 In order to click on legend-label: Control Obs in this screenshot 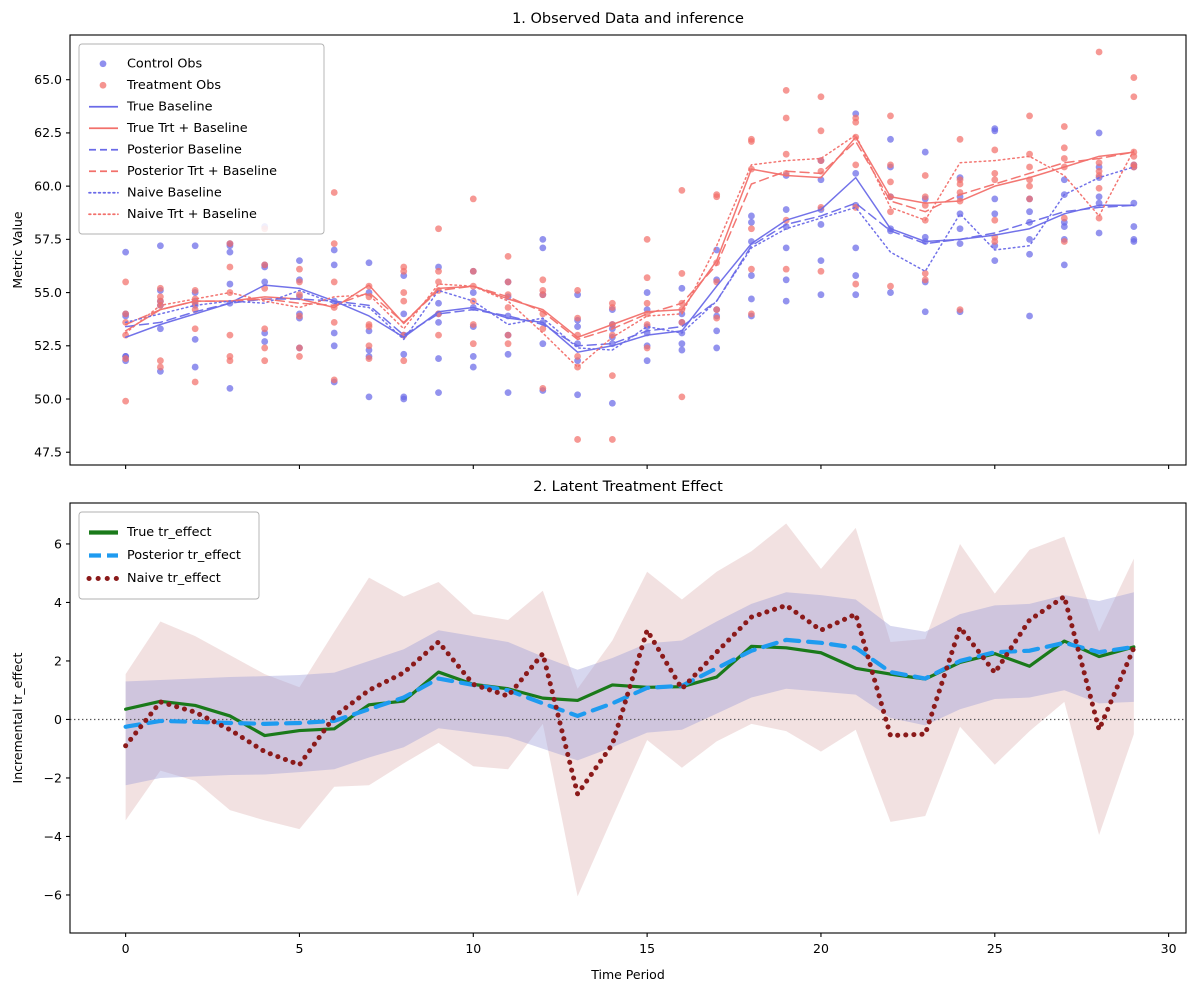, I will do `click(165, 63)`.